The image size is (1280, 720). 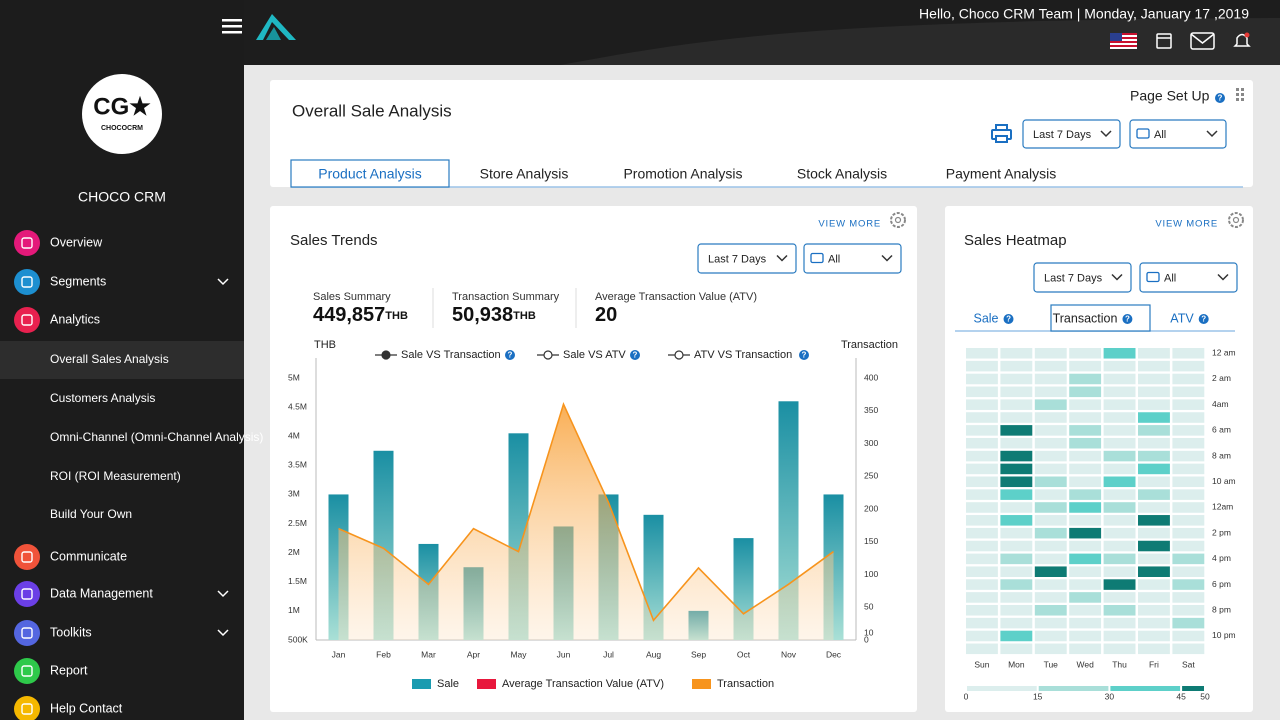 What do you see at coordinates (761, 133) in the screenshot?
I see `analysis-card` at bounding box center [761, 133].